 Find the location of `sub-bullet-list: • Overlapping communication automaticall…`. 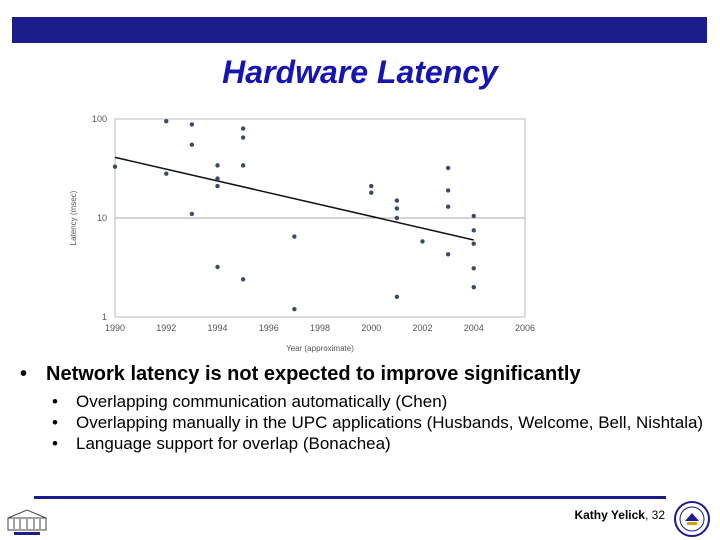

sub-bullet-list: • Overlapping communication automaticall… is located at coordinates (381, 422).